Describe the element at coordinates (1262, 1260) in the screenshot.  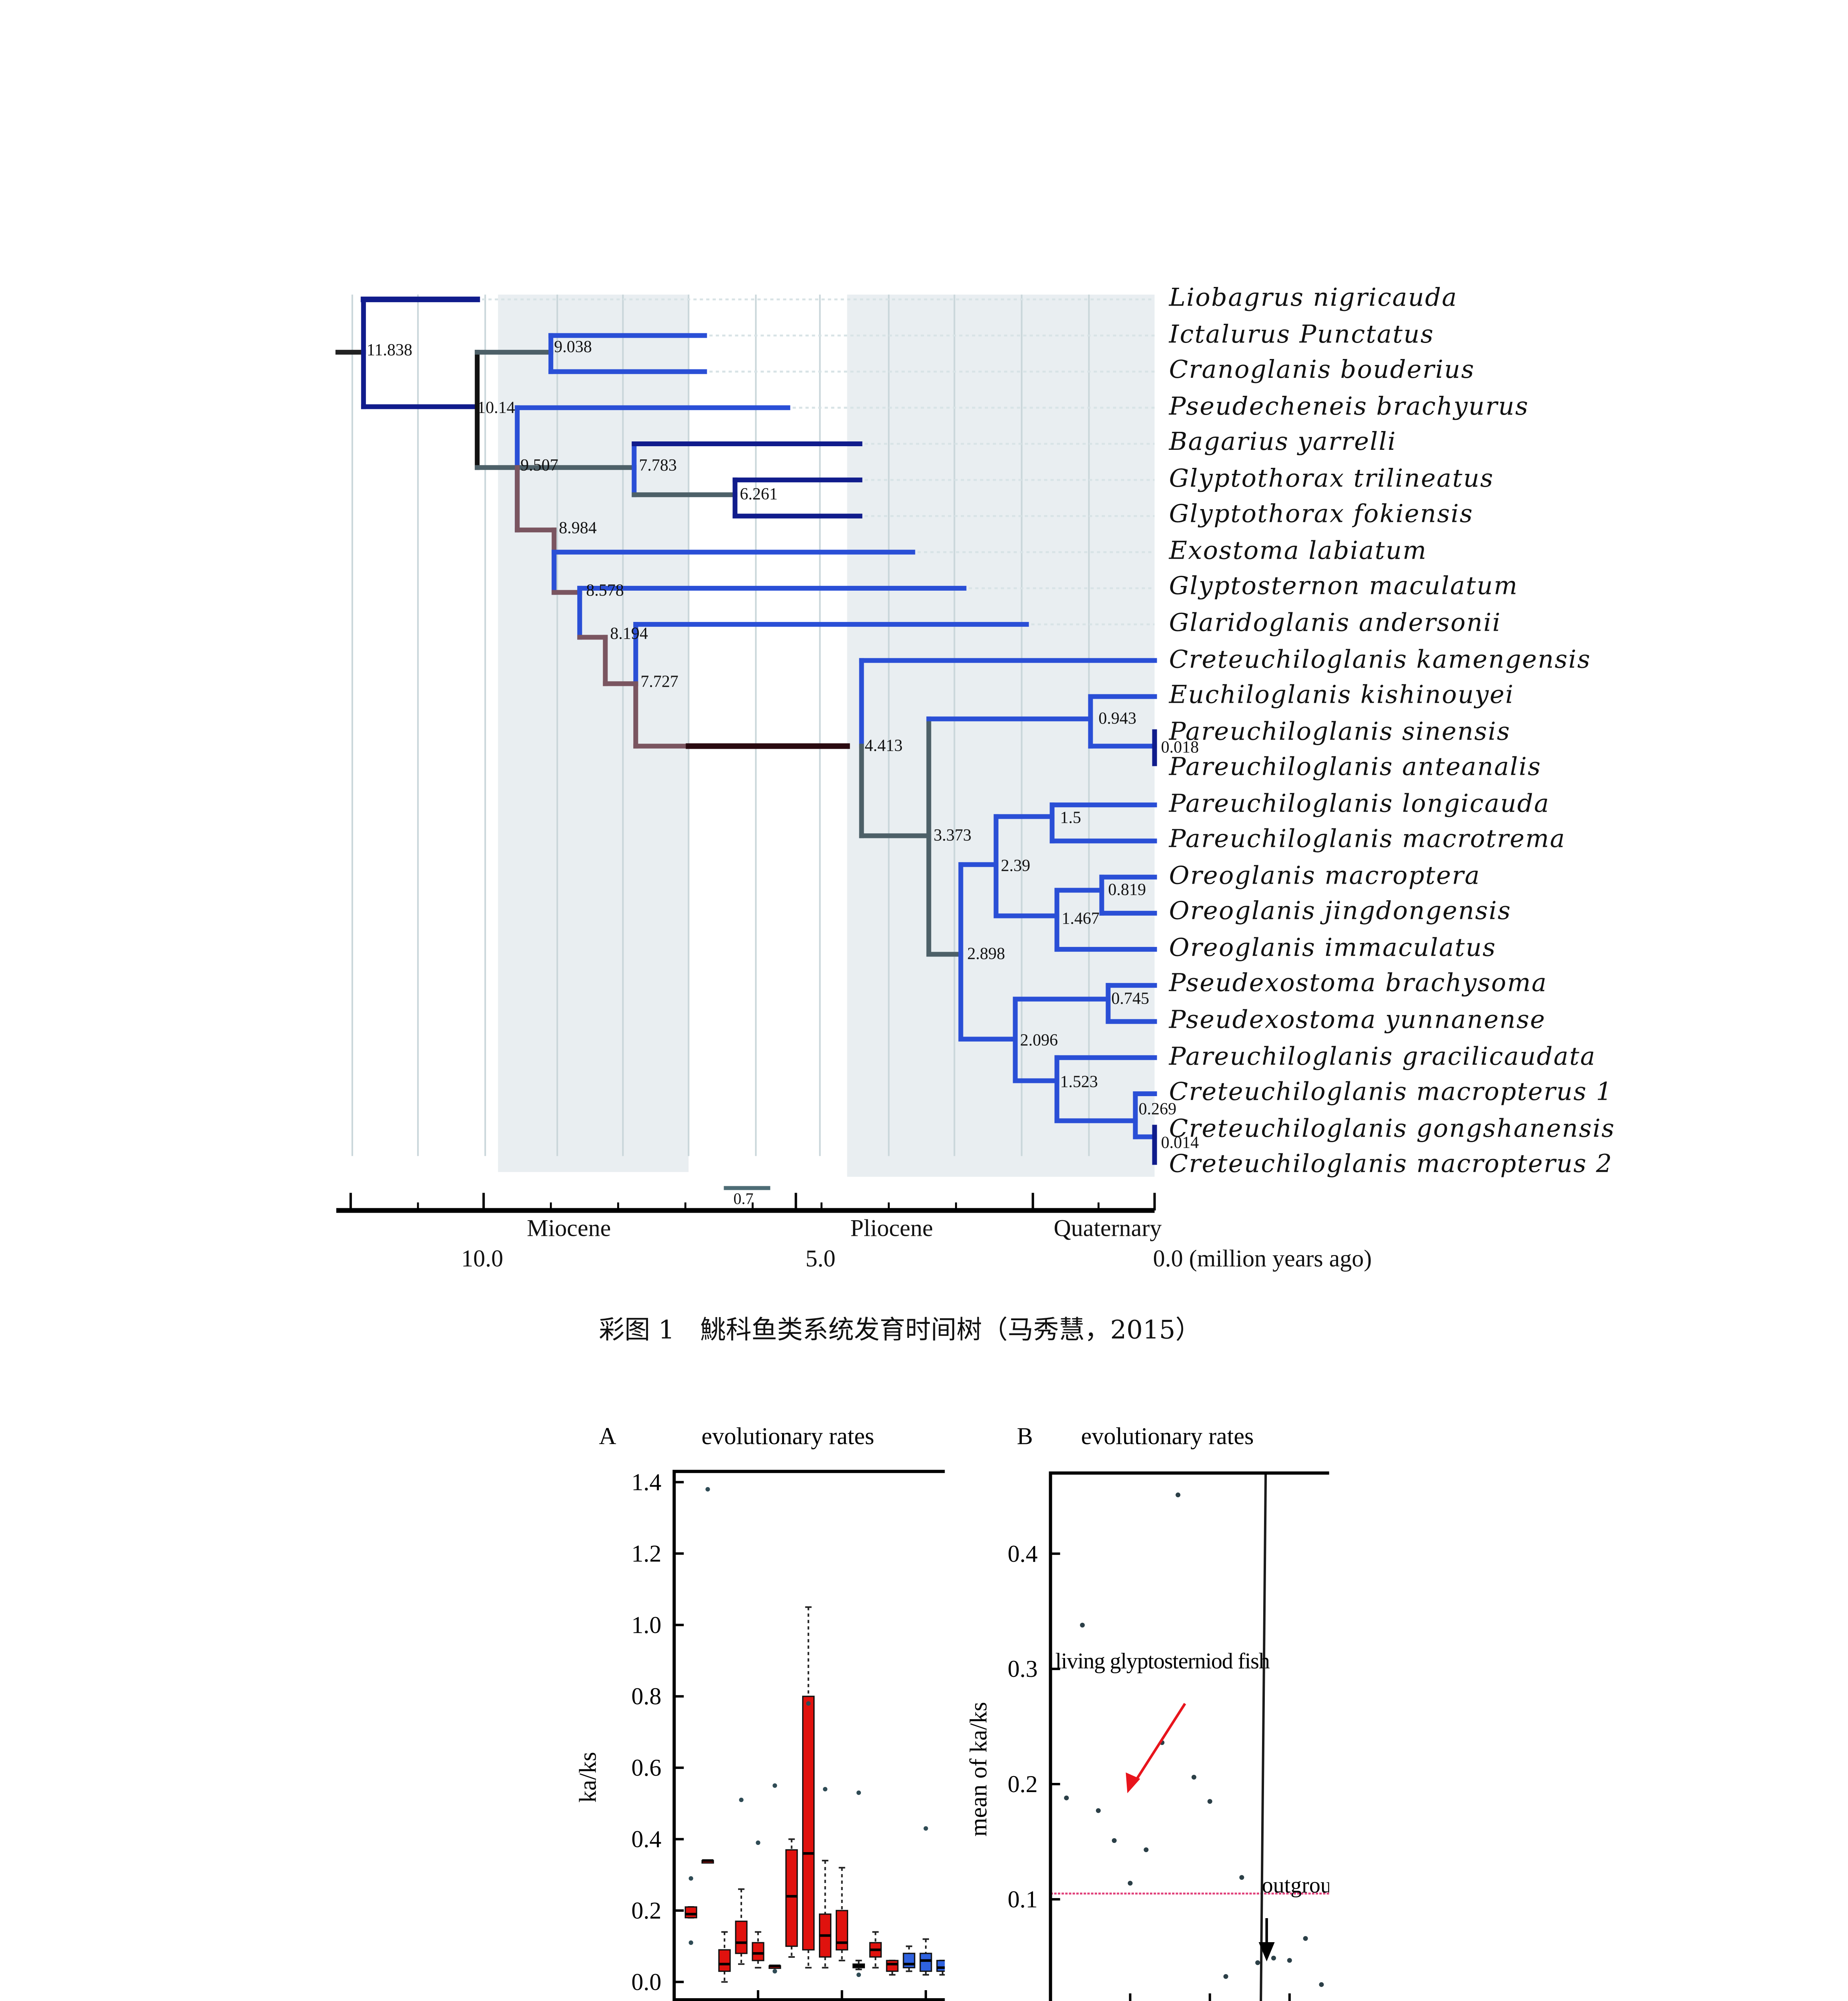
I see `axis-tick-0: 0.0 (million years ago)` at that location.